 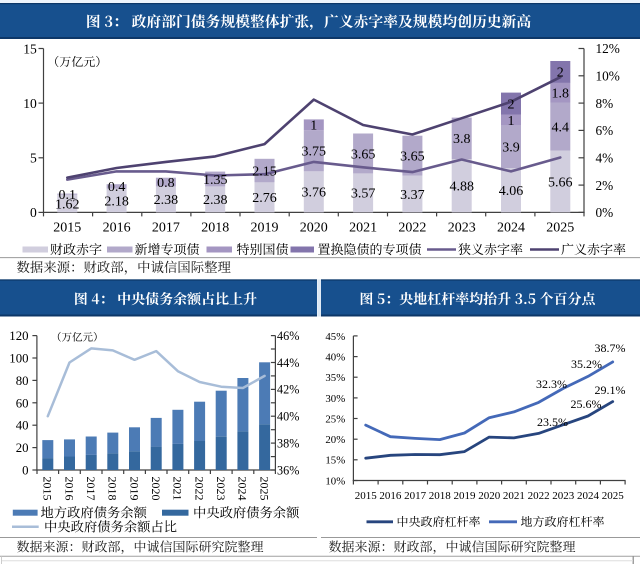 I want to click on svg-text: 120, so click(x=18, y=336).